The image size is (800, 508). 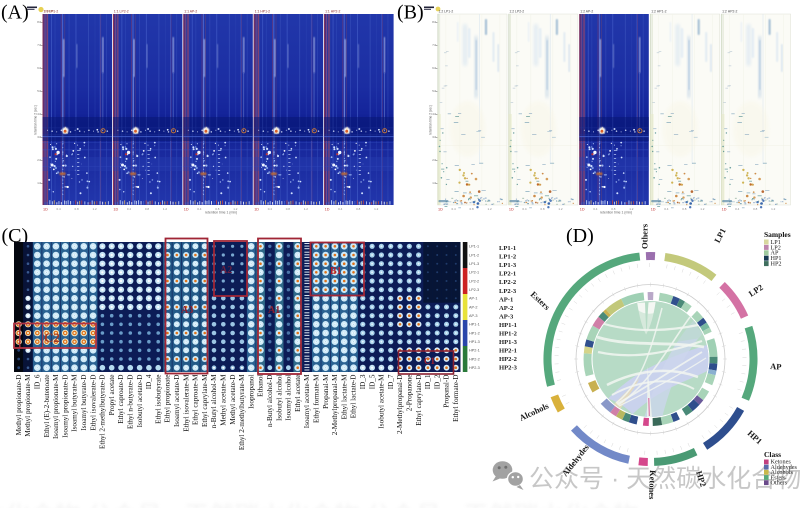 What do you see at coordinates (784, 467) in the screenshot?
I see `svg-text: Aldehydes` at bounding box center [784, 467].